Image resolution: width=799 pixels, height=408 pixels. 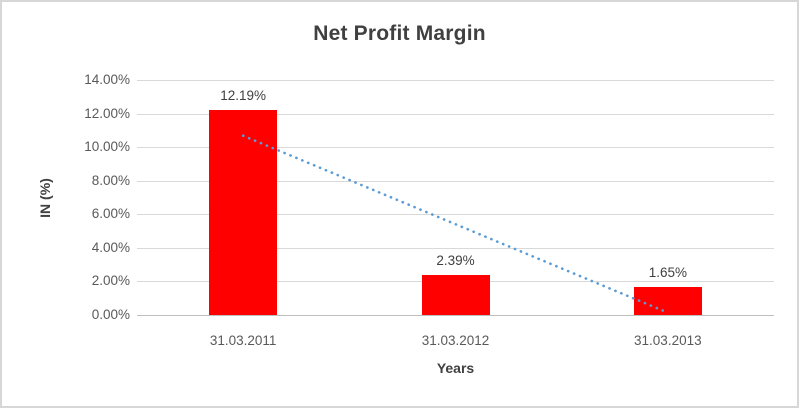 I want to click on x-axis-title: Years, so click(x=455, y=368).